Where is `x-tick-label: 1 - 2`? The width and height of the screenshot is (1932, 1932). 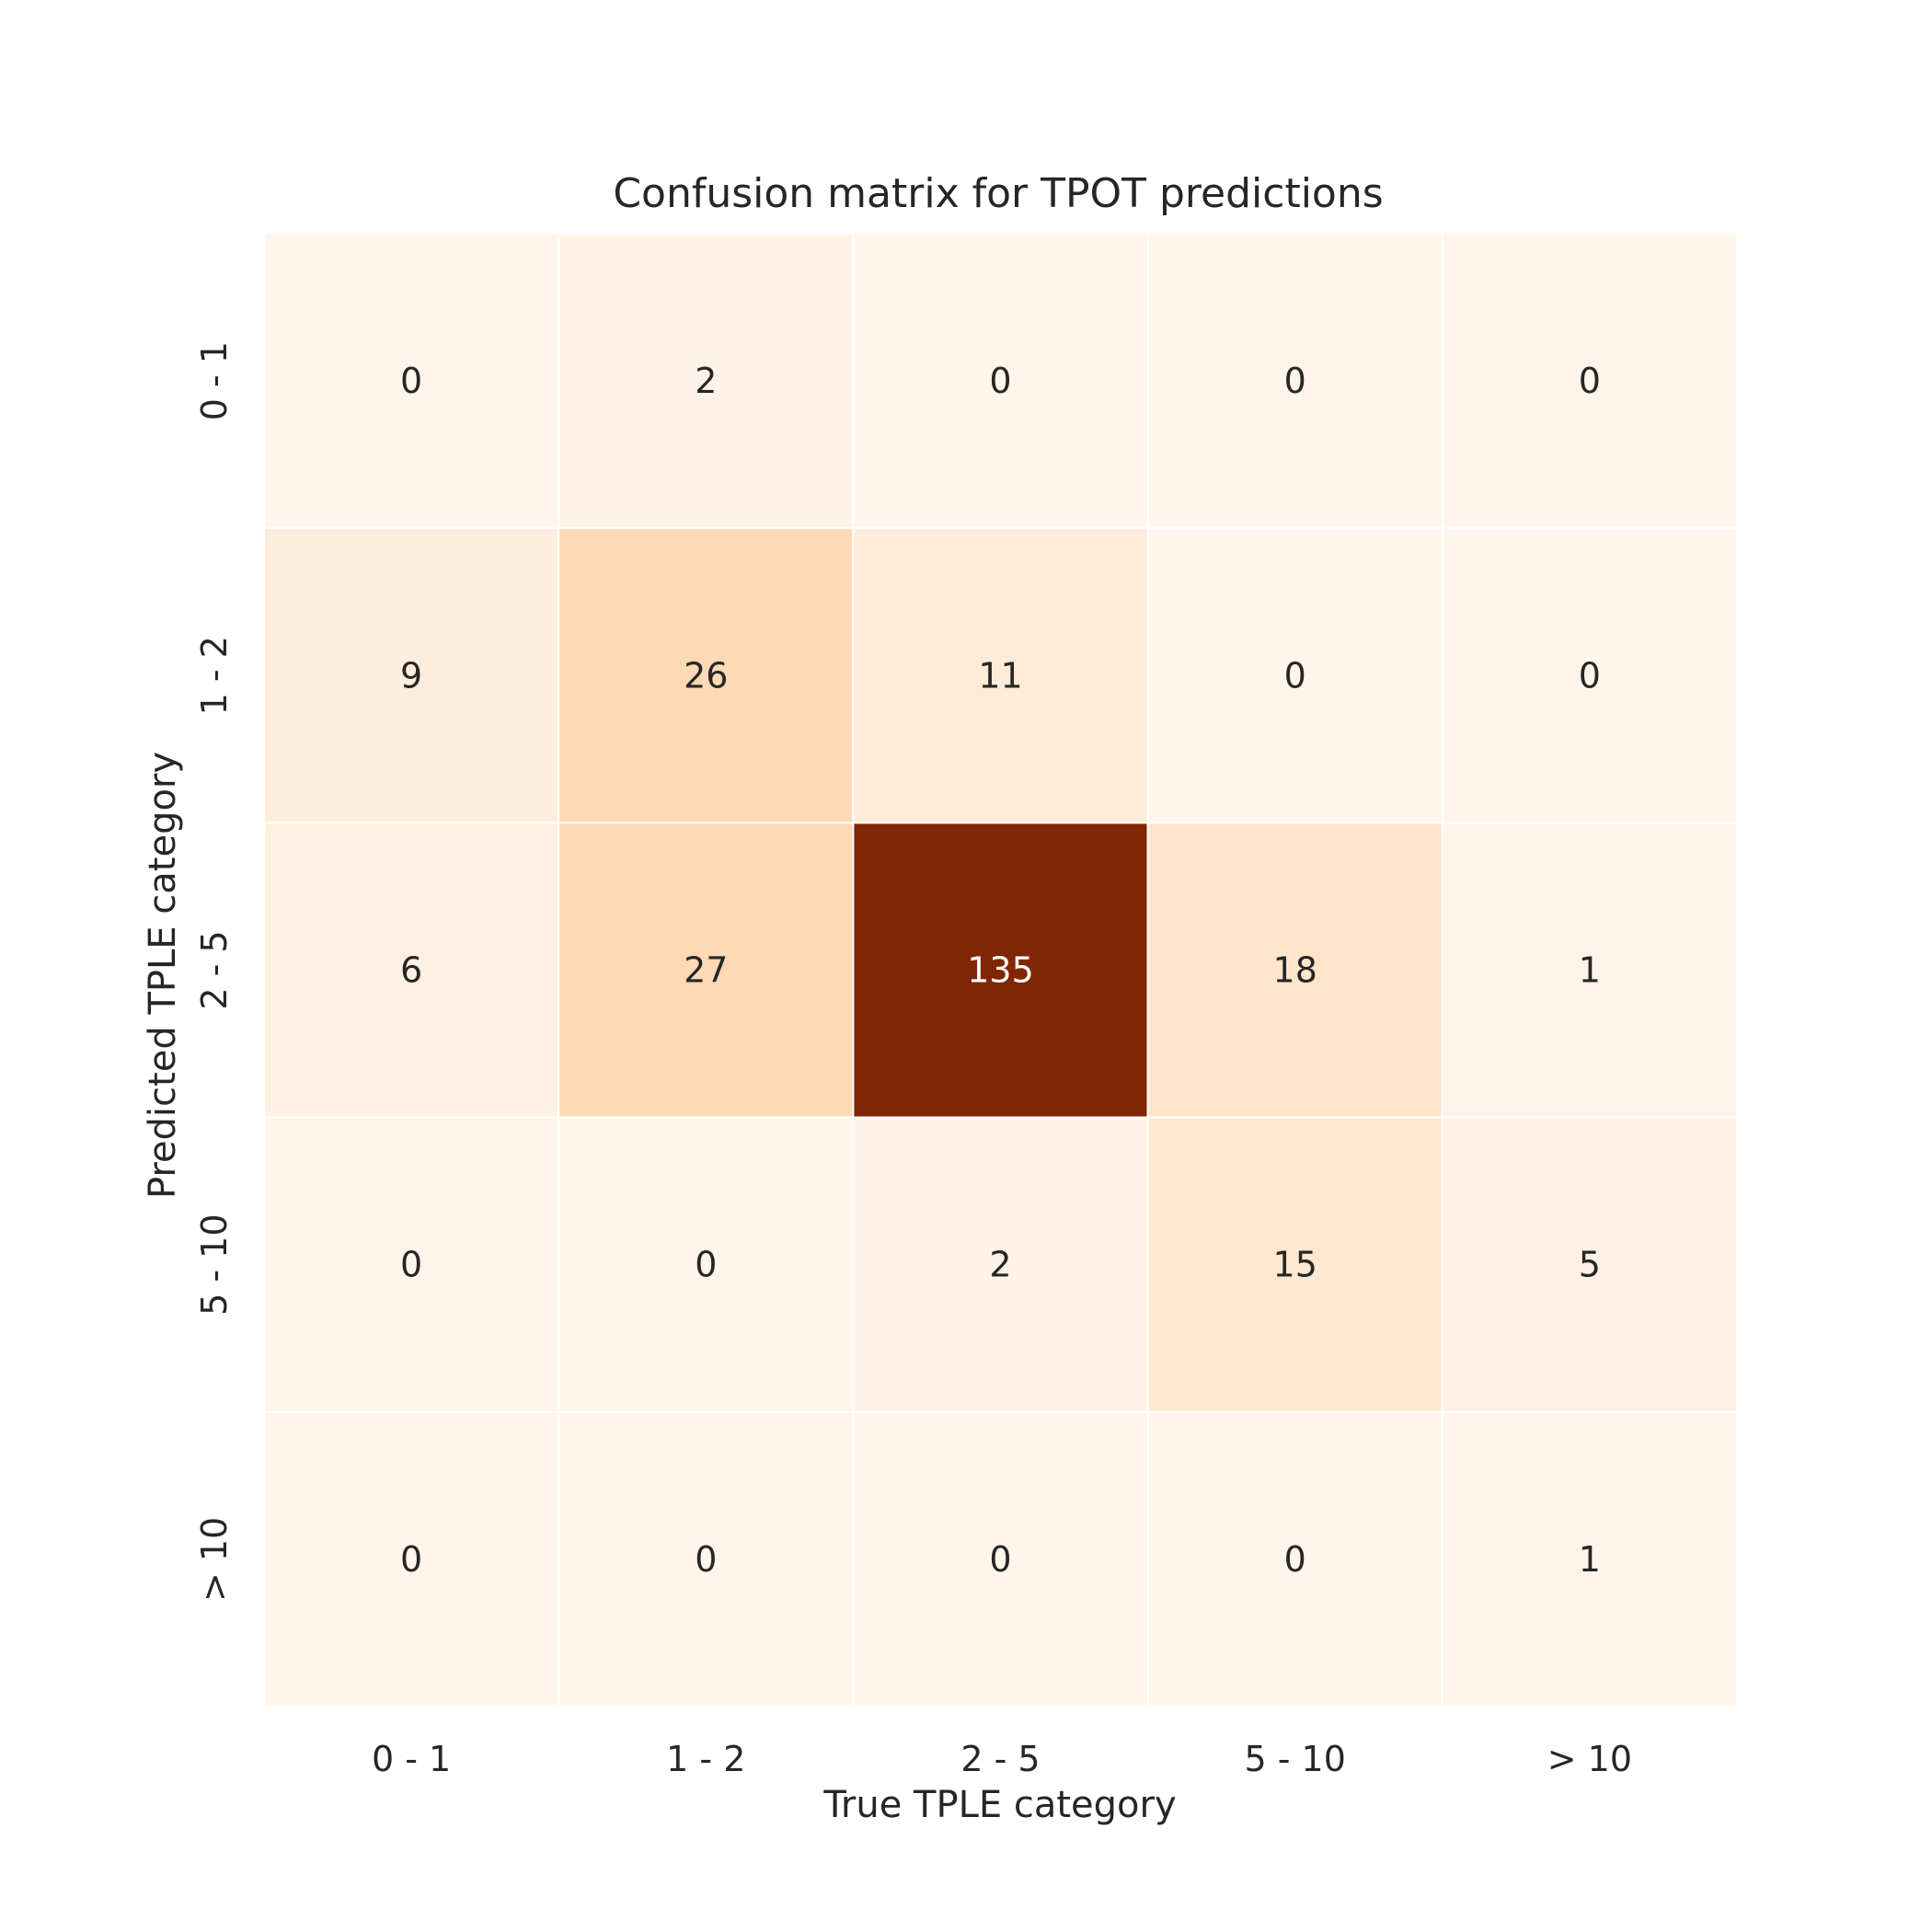
x-tick-label: 1 - 2 is located at coordinates (705, 1759).